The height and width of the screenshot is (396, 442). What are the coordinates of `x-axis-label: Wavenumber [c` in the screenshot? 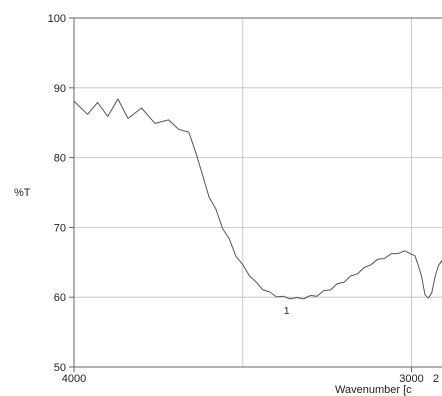 It's located at (373, 390).